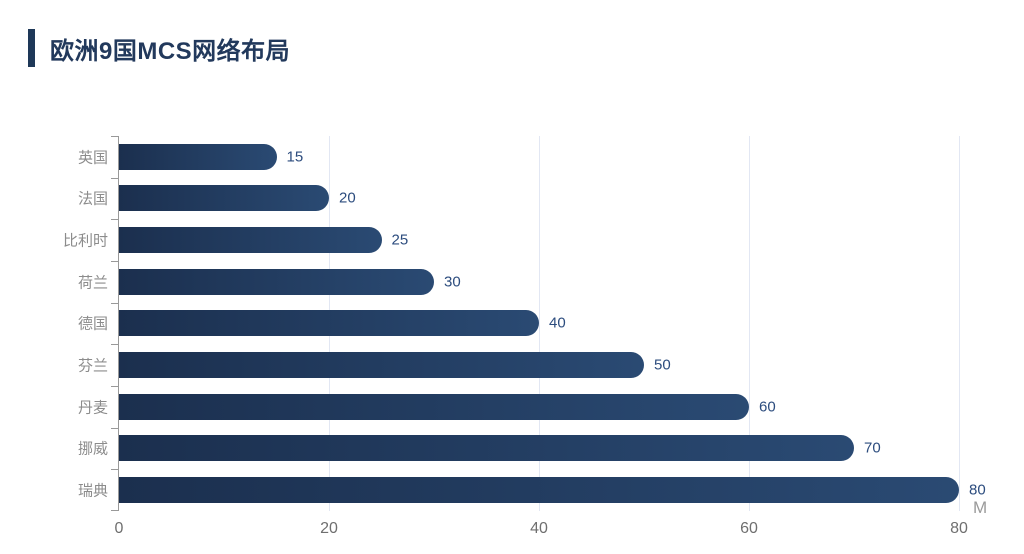 This screenshot has width=1024, height=554. I want to click on value-label: 25, so click(400, 240).